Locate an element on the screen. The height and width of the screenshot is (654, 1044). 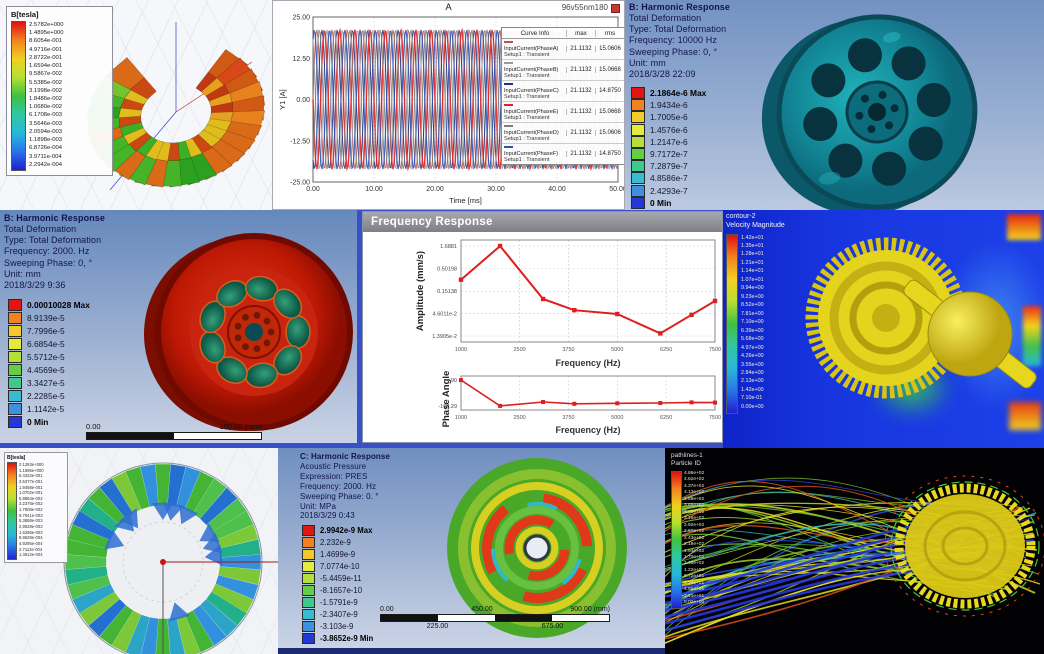
legend-row: 3.3427e-5 is located at coordinates (49, 382).